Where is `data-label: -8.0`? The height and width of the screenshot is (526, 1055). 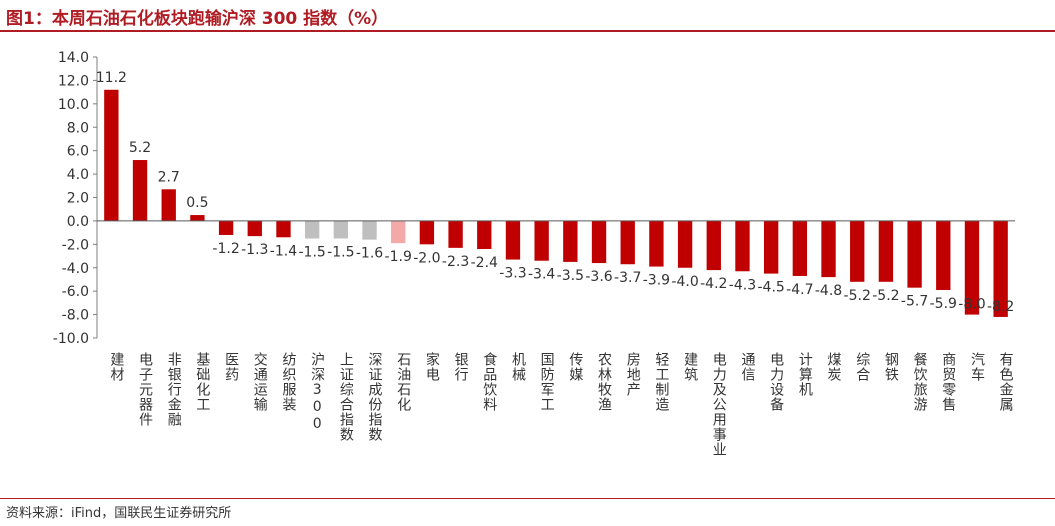
data-label: -8.0 is located at coordinates (971, 305).